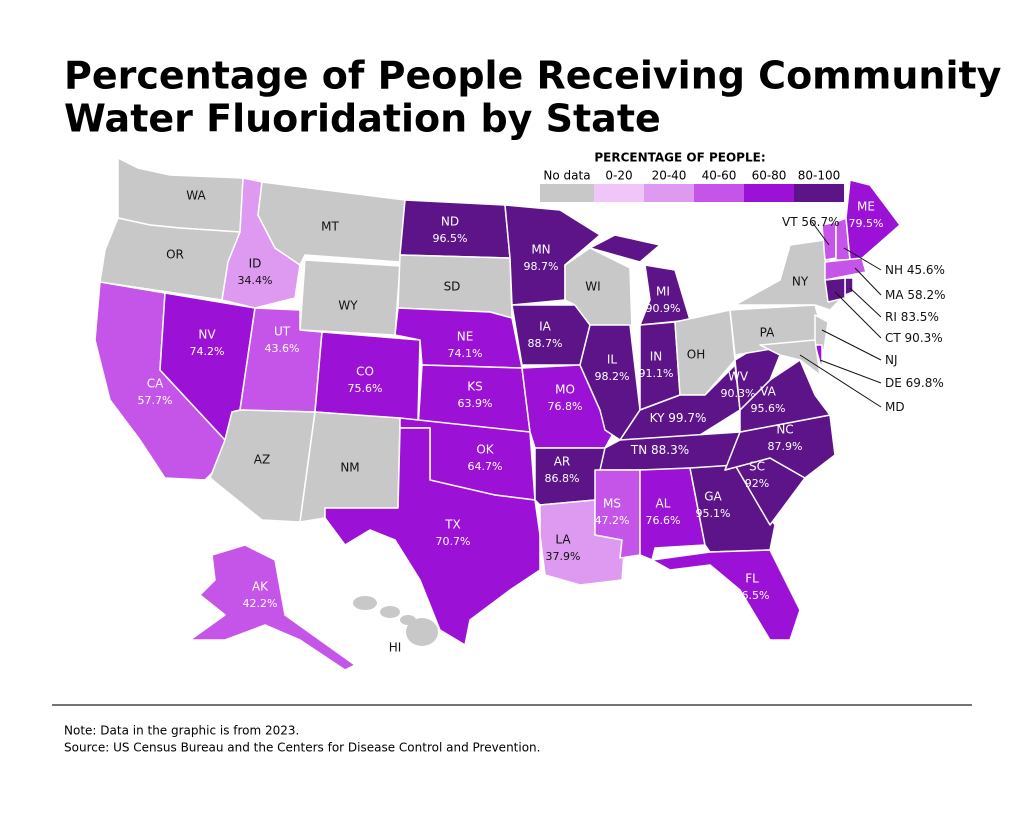 Image resolution: width=1024 pixels, height=813 pixels. I want to click on state-value: 45.6%, so click(926, 270).